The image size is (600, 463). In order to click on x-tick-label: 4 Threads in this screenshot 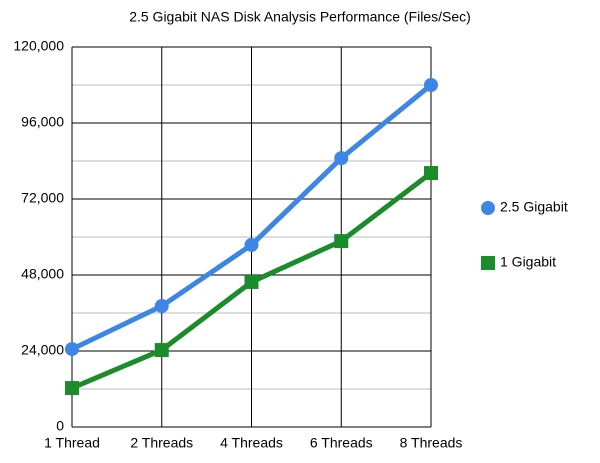, I will do `click(251, 443)`.